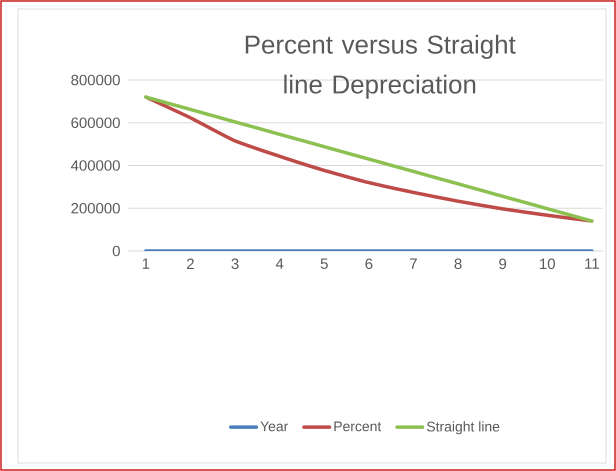 This screenshot has width=616, height=471. Describe the element at coordinates (458, 264) in the screenshot. I see `x-tick-label: 8` at that location.